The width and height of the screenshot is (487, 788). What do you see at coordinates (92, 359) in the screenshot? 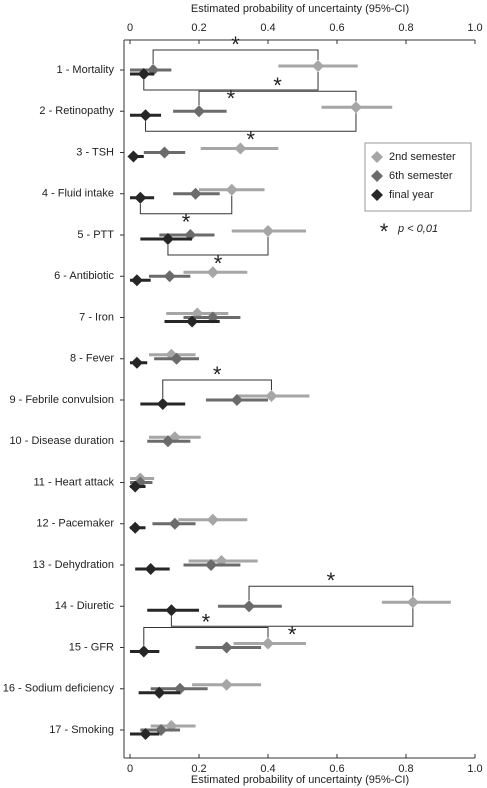
I see `category-label: 8 - Fever` at bounding box center [92, 359].